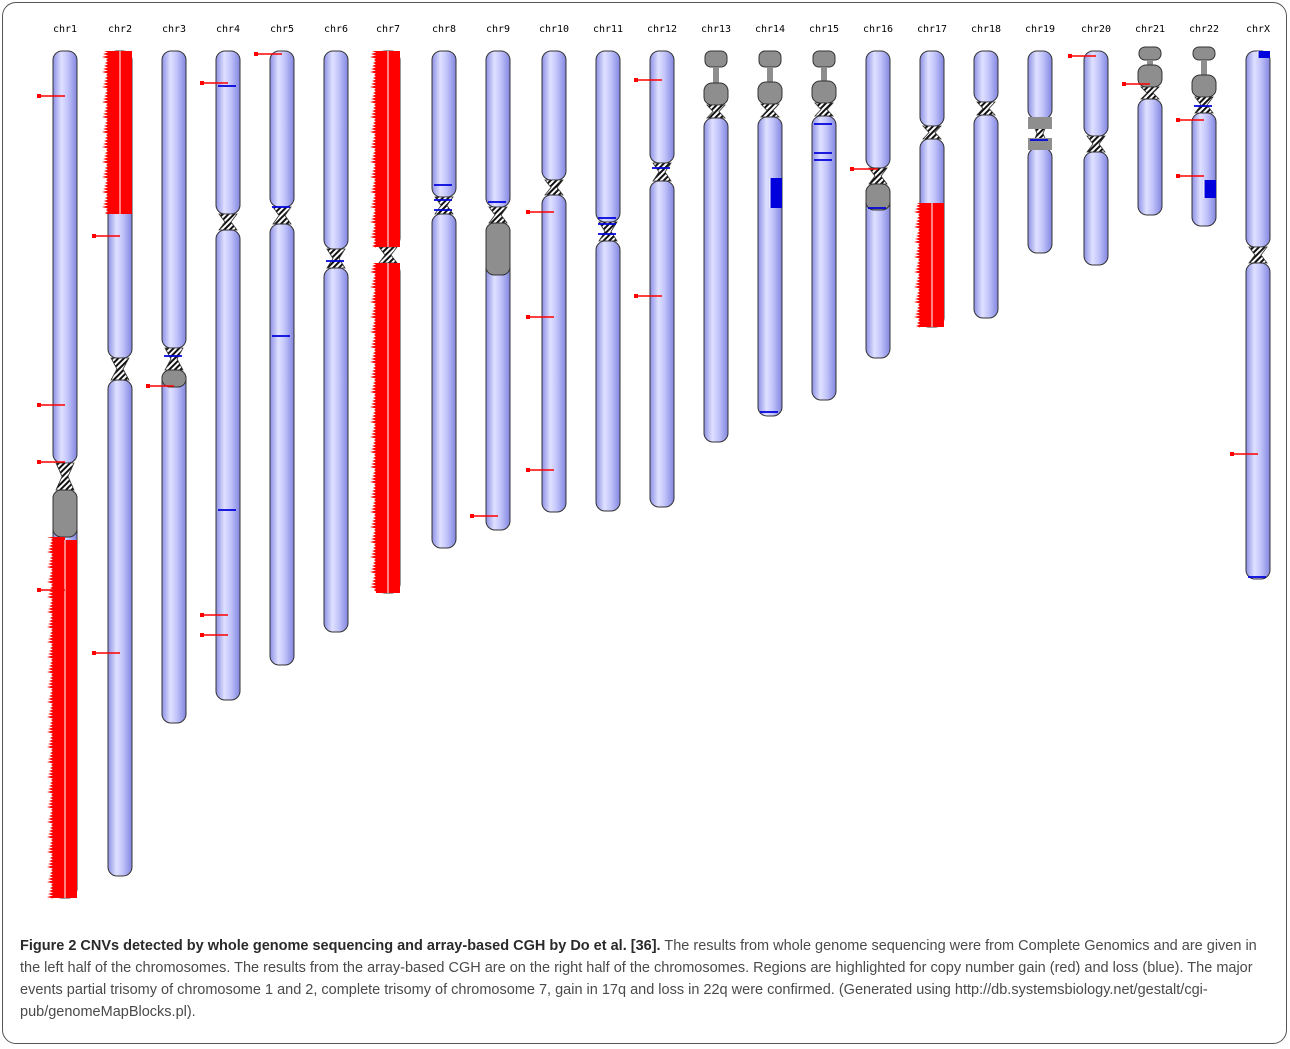 Image resolution: width=1290 pixels, height=1049 pixels. What do you see at coordinates (444, 29) in the screenshot?
I see `chromosome-label: chr8` at bounding box center [444, 29].